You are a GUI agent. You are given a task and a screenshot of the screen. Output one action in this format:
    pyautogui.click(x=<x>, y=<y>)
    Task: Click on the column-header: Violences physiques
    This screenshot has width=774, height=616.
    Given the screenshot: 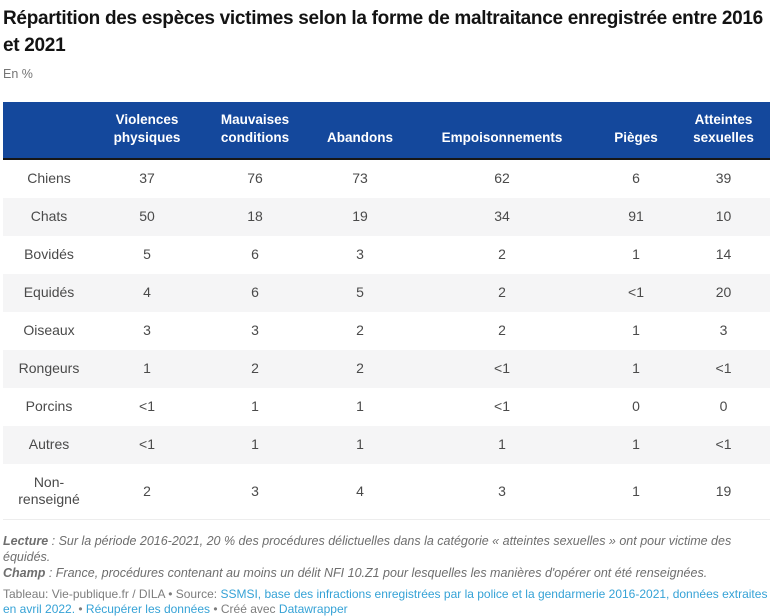 What is the action you would take?
    pyautogui.click(x=147, y=131)
    